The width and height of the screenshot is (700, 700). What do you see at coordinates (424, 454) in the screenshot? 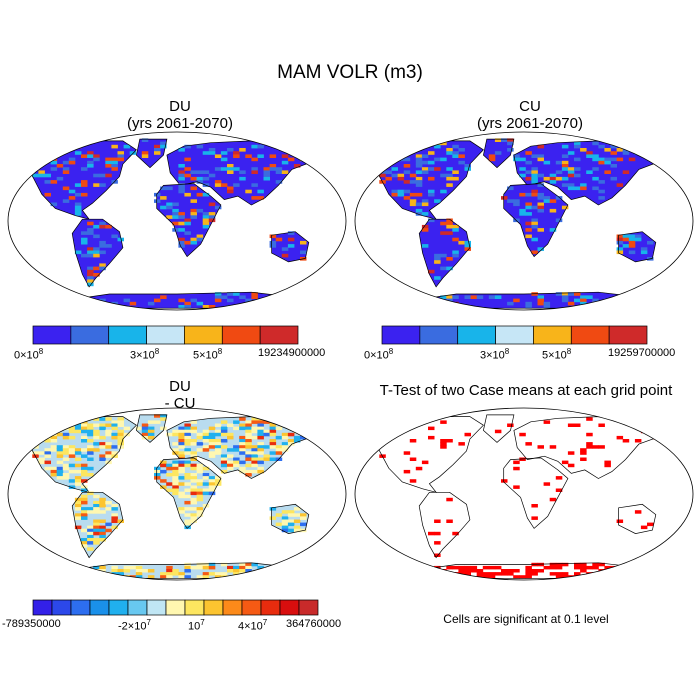
I see `ttest-coast-northAmerica` at bounding box center [424, 454].